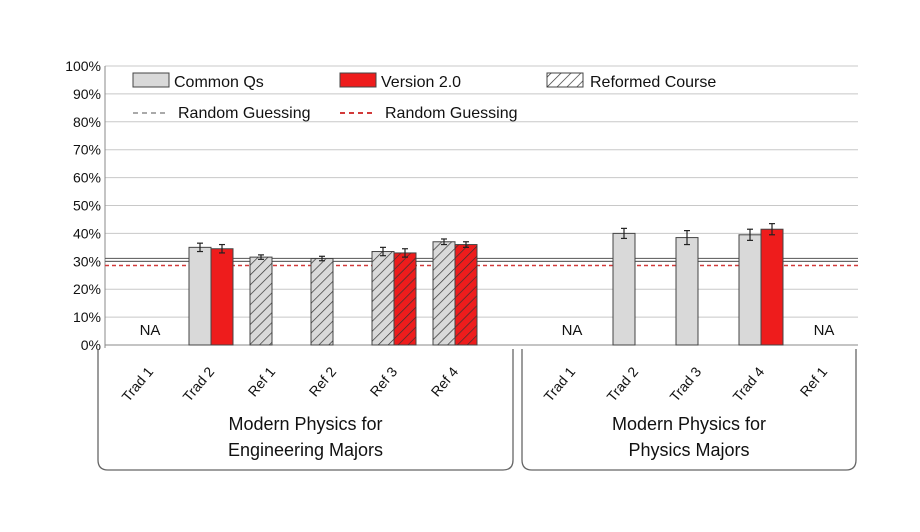 The height and width of the screenshot is (532, 920). Describe the element at coordinates (451, 113) in the screenshot. I see `legend-label-random-version: Random Guessing` at that location.